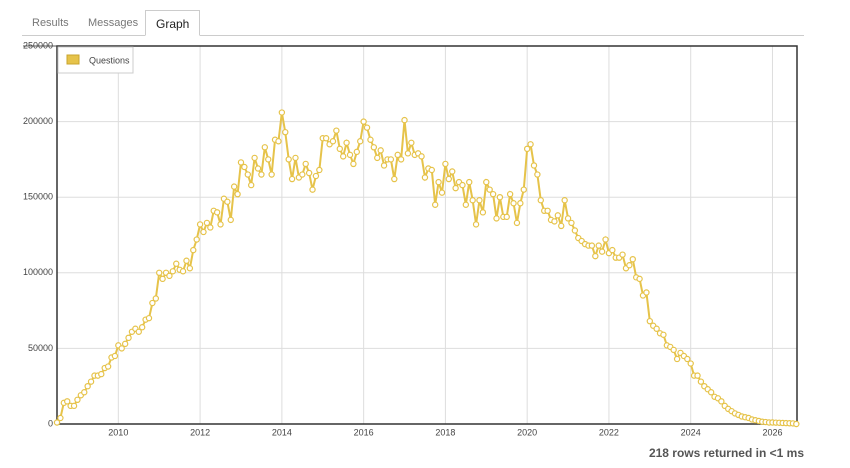  Describe the element at coordinates (113, 23) in the screenshot. I see `tab: Messages` at that location.